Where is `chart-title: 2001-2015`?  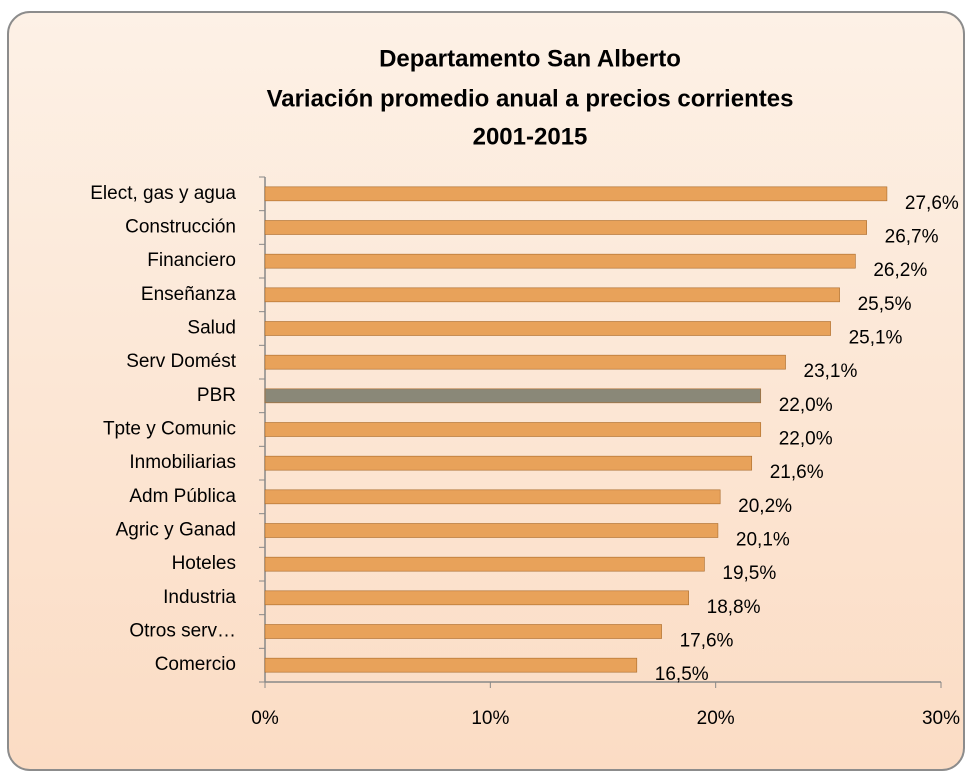
chart-title: 2001-2015 is located at coordinates (530, 136).